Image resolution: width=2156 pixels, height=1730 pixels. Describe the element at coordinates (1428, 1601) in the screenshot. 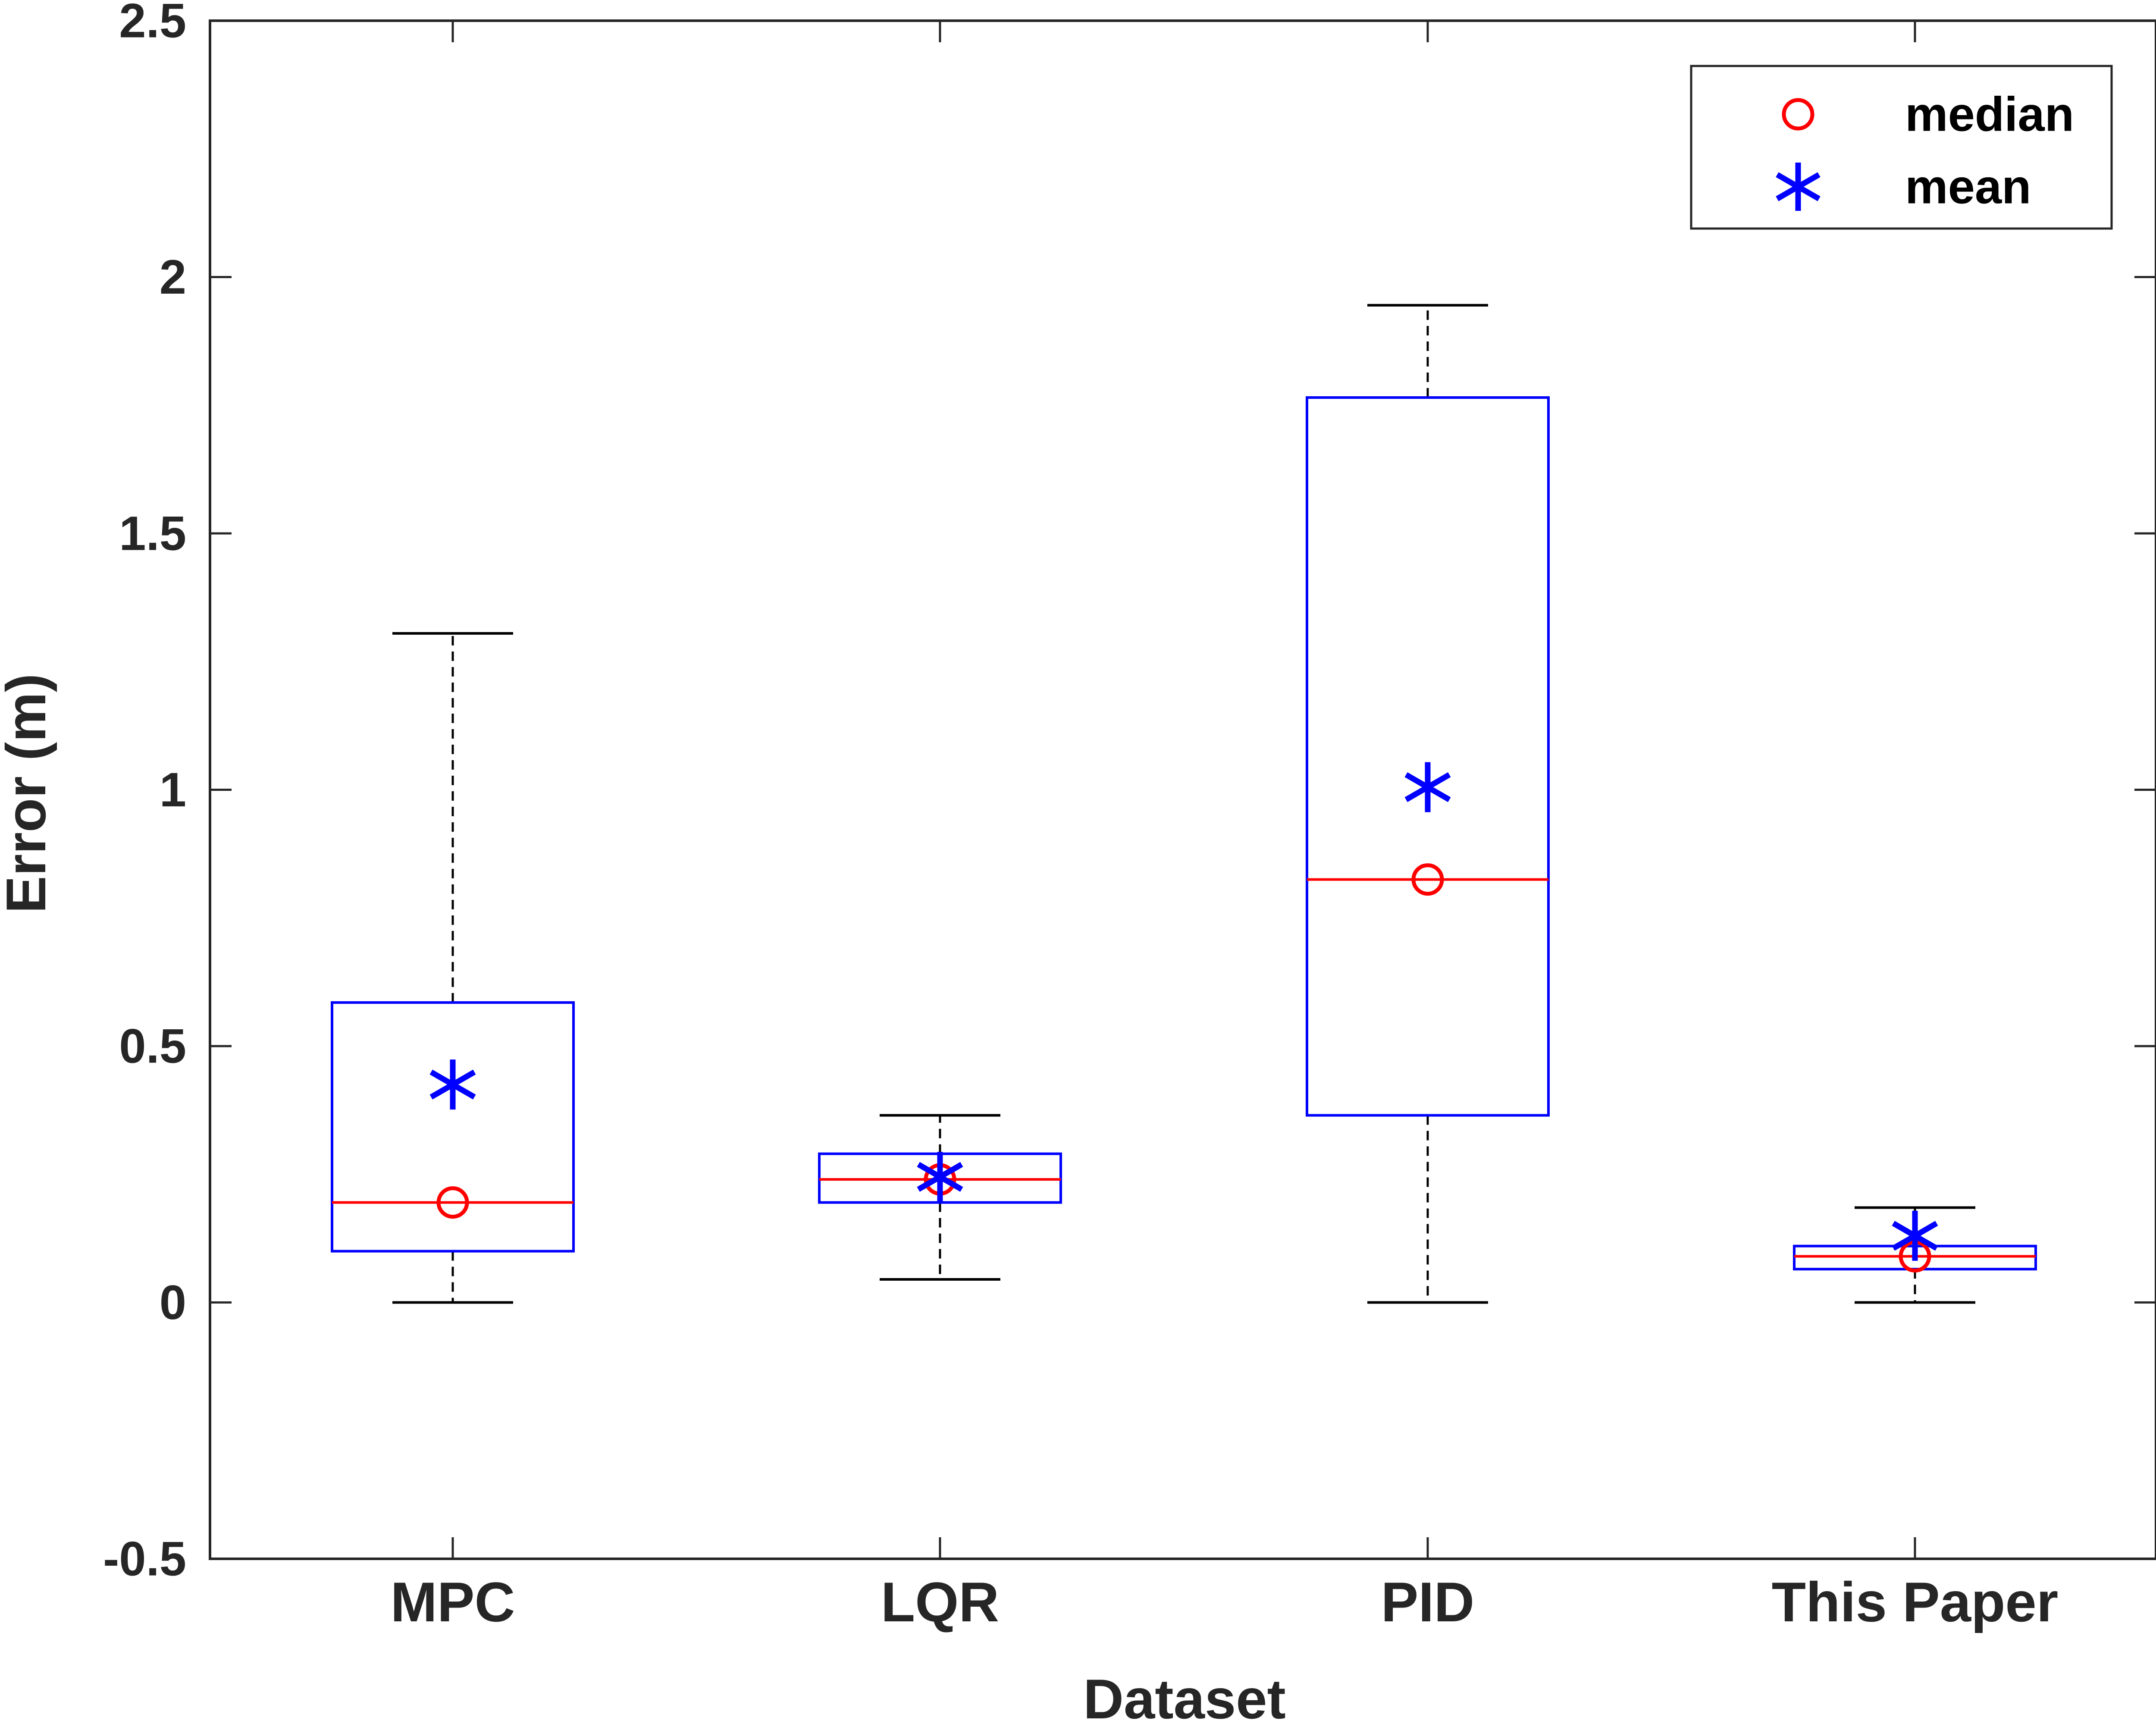

I see `x-tick-label: PID` at that location.